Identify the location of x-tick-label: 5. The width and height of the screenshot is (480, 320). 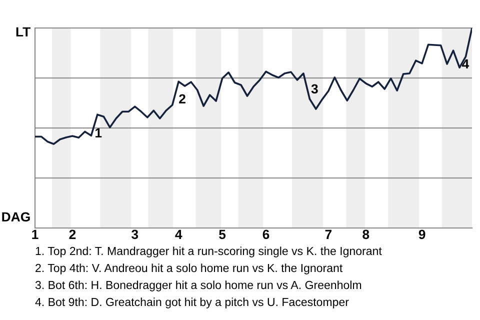
(222, 235).